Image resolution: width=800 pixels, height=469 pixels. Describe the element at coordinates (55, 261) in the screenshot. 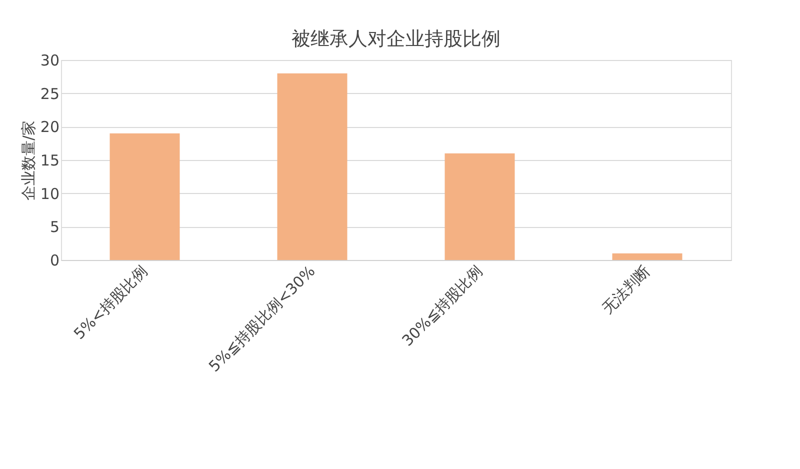

I see `y-tick-label: 0` at that location.